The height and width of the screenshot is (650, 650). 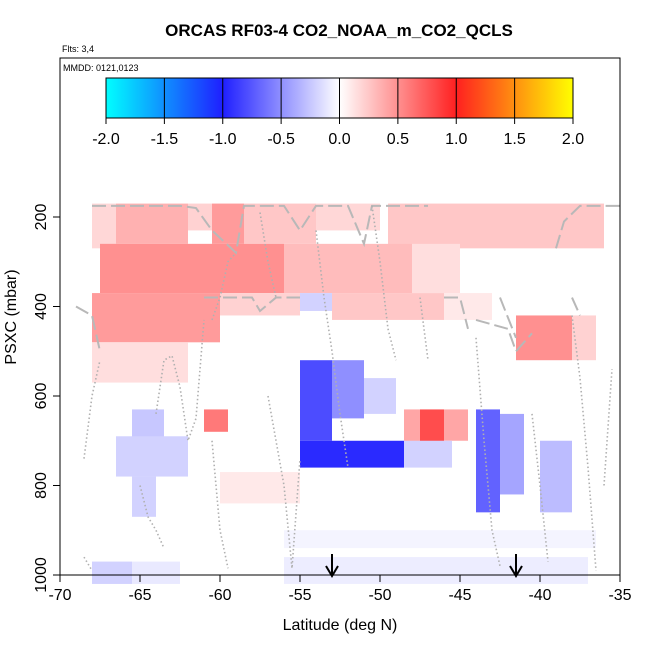 I want to click on x-tick-label: -70, so click(x=59, y=595).